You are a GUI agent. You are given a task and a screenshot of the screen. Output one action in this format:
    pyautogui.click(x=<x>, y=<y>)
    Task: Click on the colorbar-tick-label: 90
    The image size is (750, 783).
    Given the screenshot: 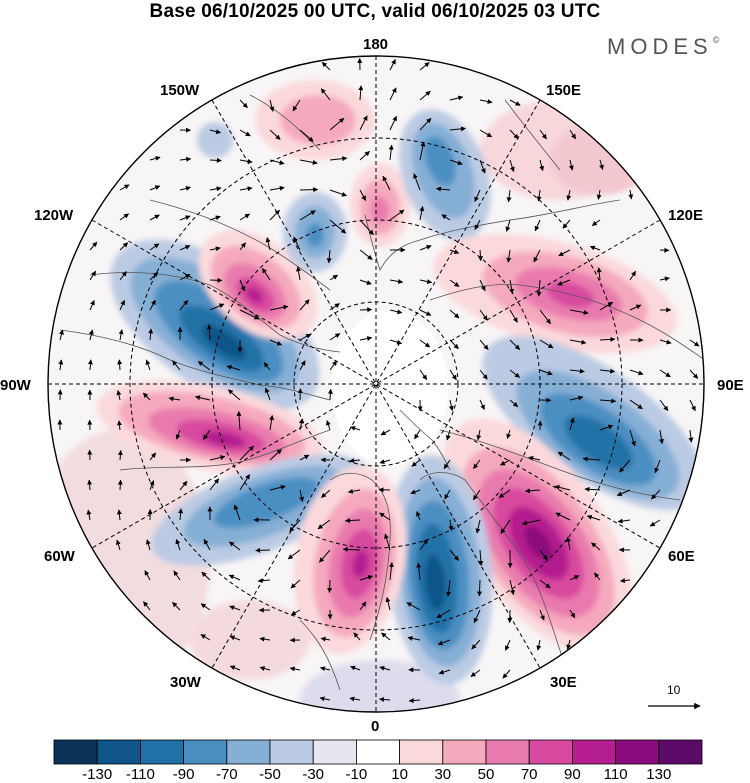 What is the action you would take?
    pyautogui.click(x=572, y=774)
    